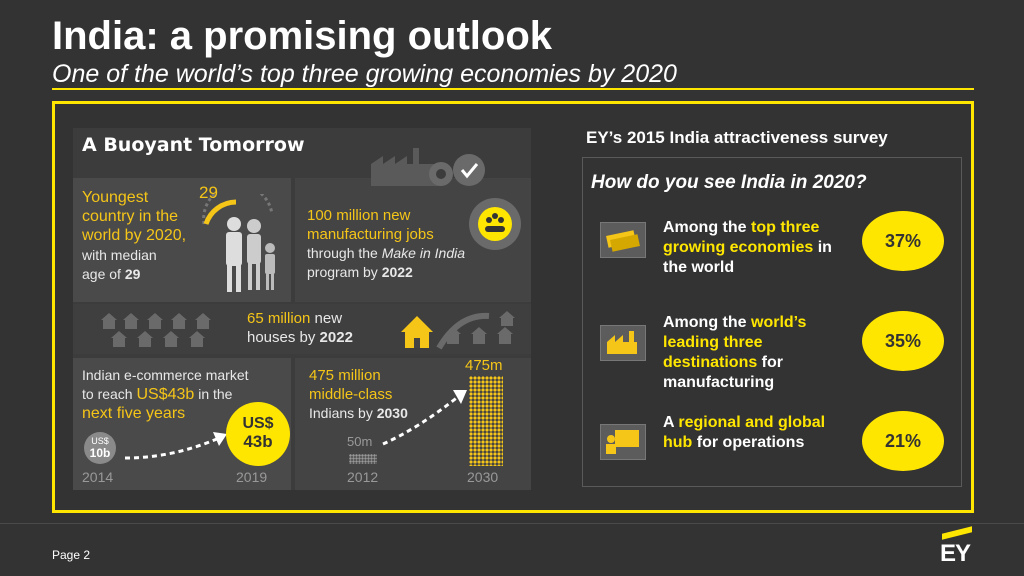  What do you see at coordinates (729, 182) in the screenshot?
I see `survey-question: How do you see India in 2020?` at bounding box center [729, 182].